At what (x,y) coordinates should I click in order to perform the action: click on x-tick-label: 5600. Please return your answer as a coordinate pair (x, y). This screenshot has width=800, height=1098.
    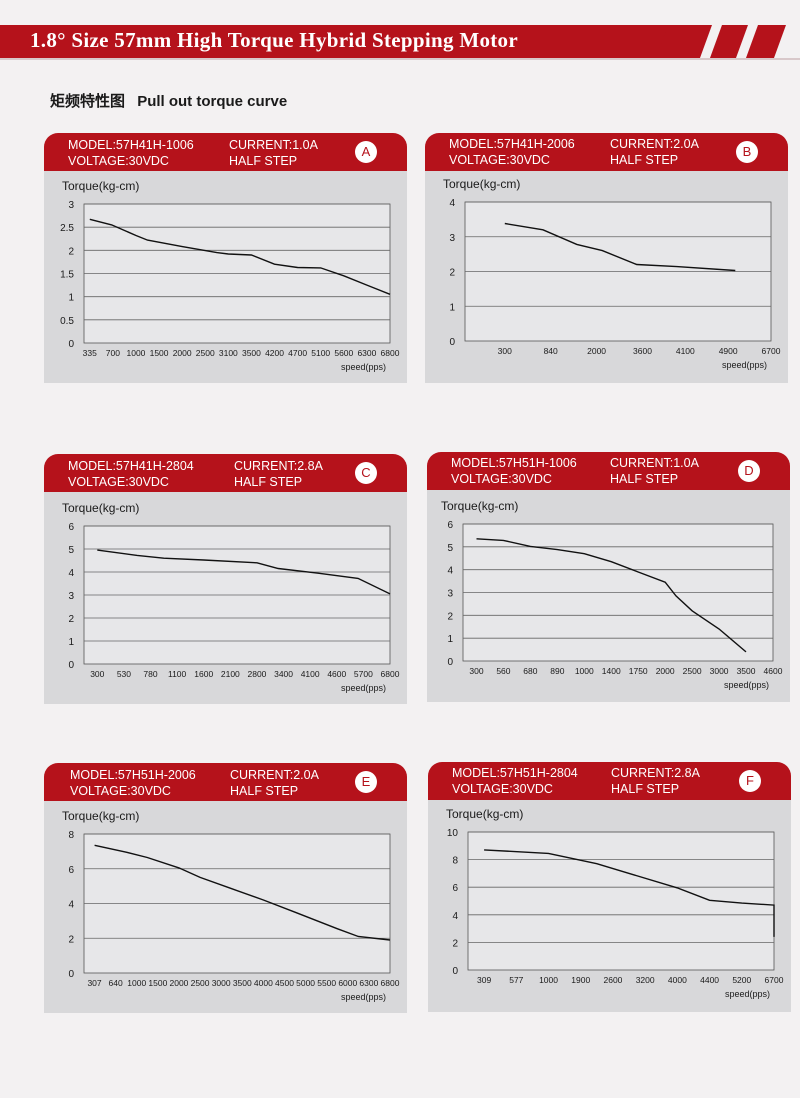
    Looking at the image, I should click on (343, 353).